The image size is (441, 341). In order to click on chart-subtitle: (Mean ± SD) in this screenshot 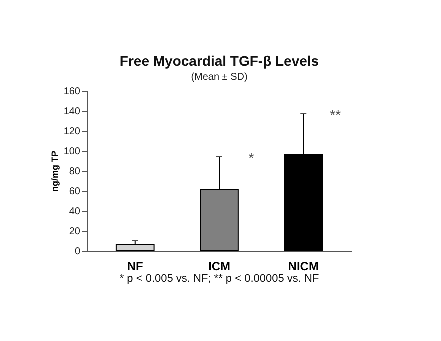, I will do `click(219, 77)`.